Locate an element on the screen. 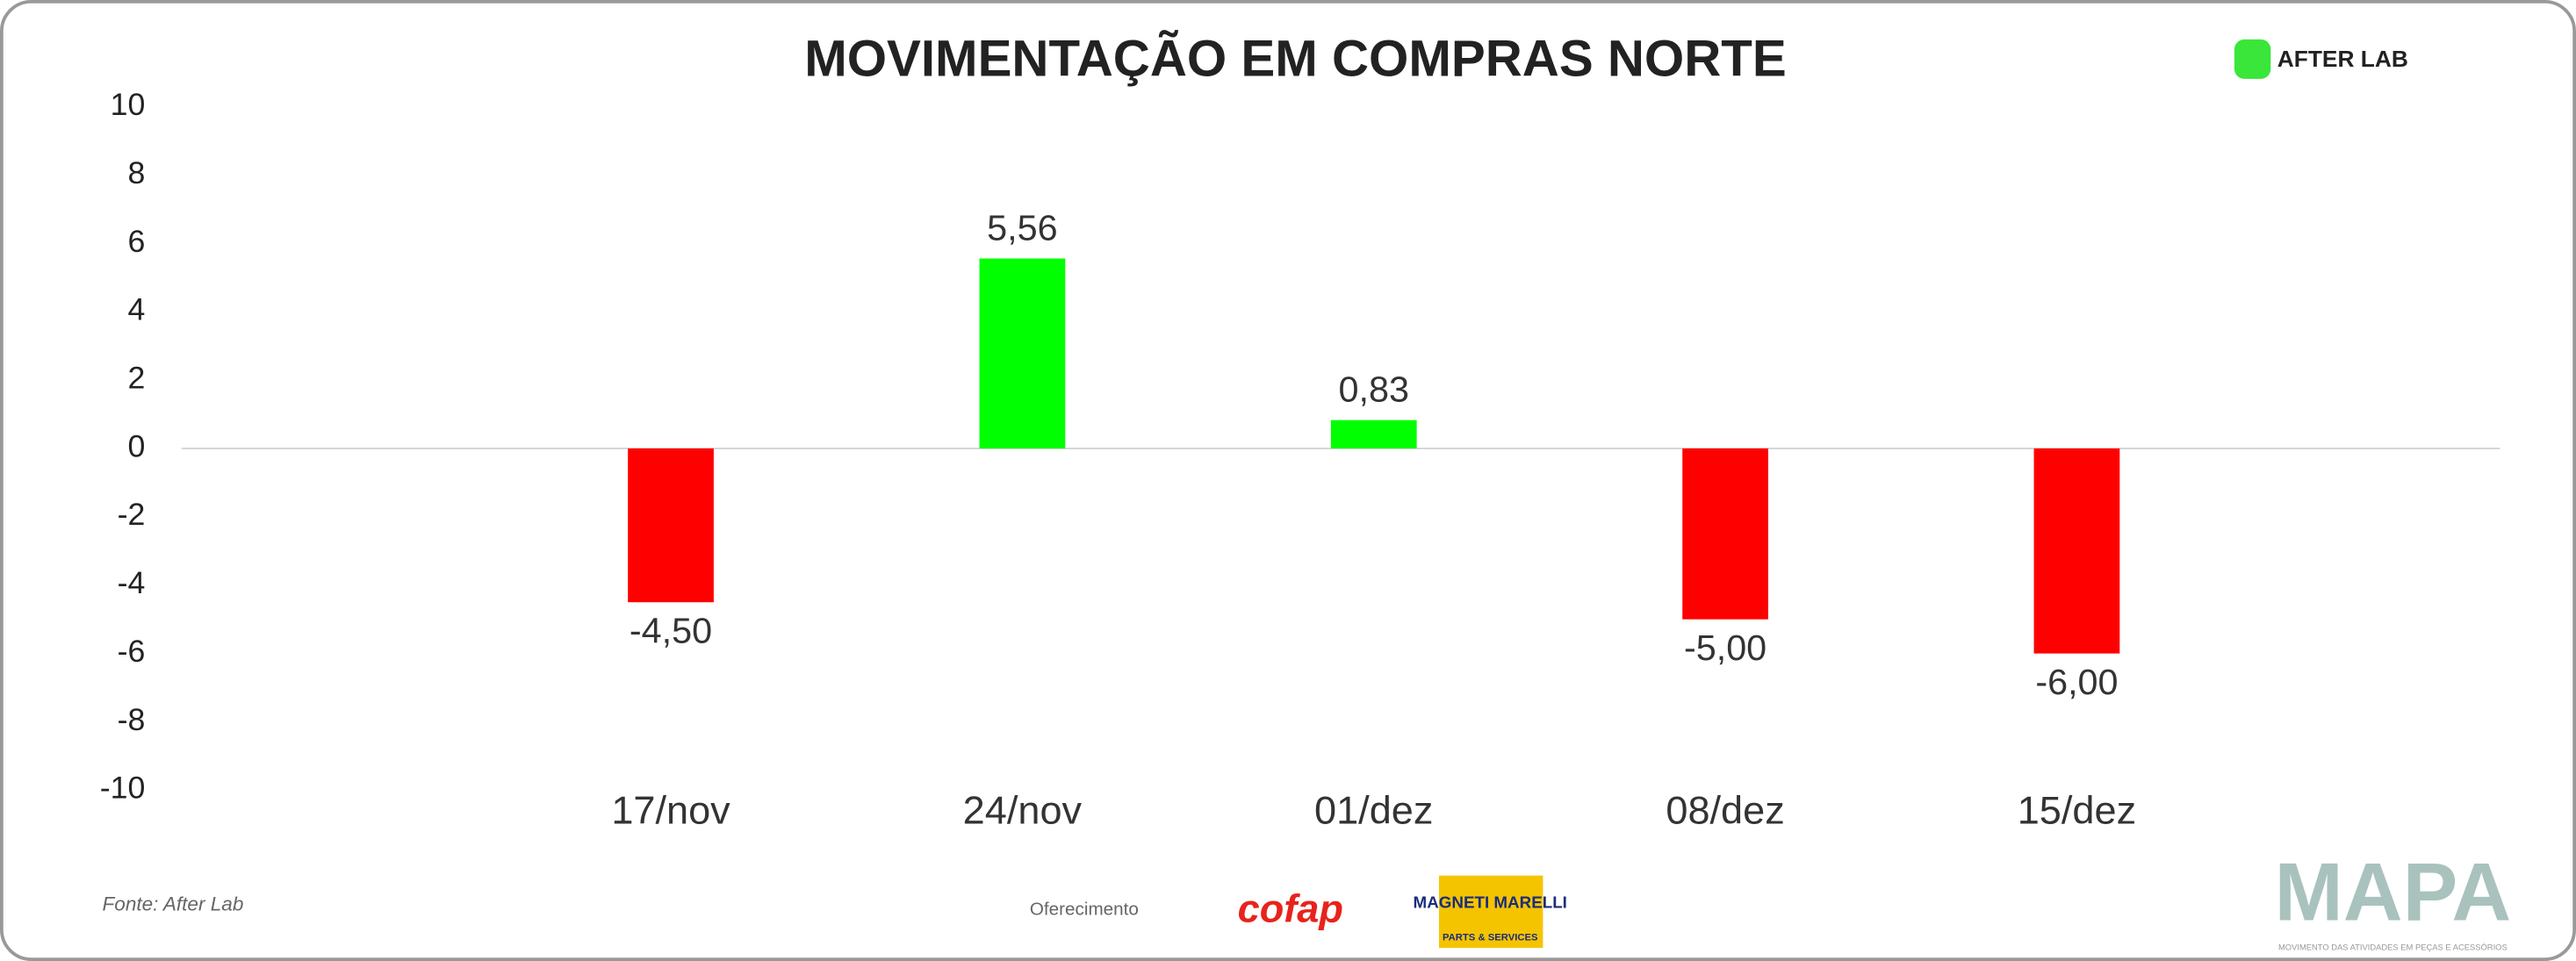 The height and width of the screenshot is (961, 2576). y-tick-label: 10 is located at coordinates (128, 104).